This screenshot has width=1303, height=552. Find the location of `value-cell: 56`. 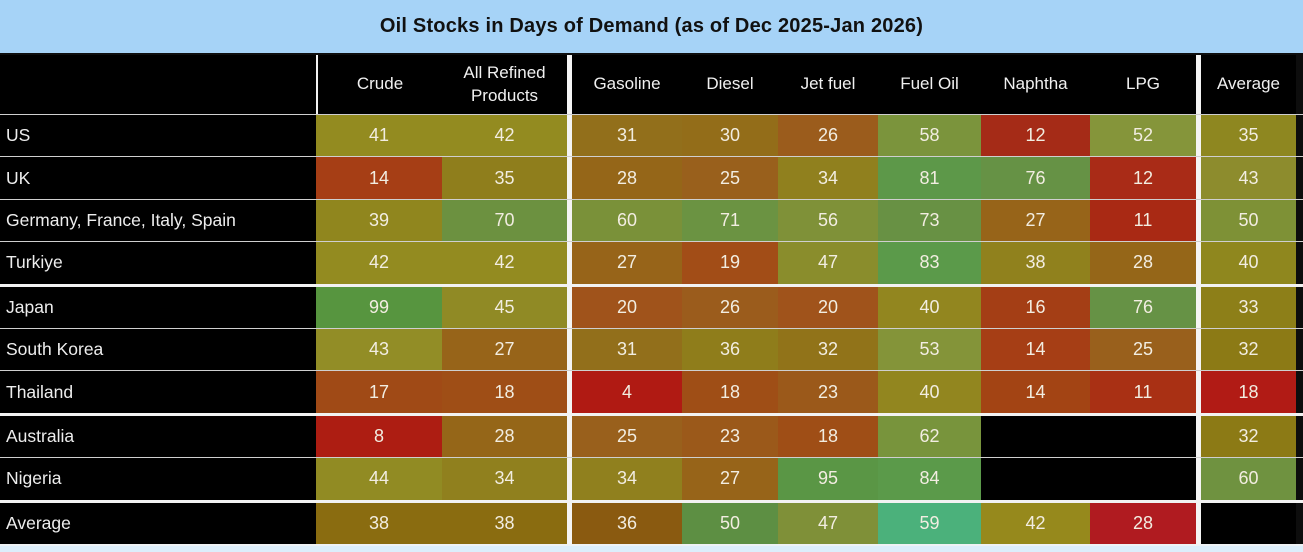

value-cell: 56 is located at coordinates (828, 220).